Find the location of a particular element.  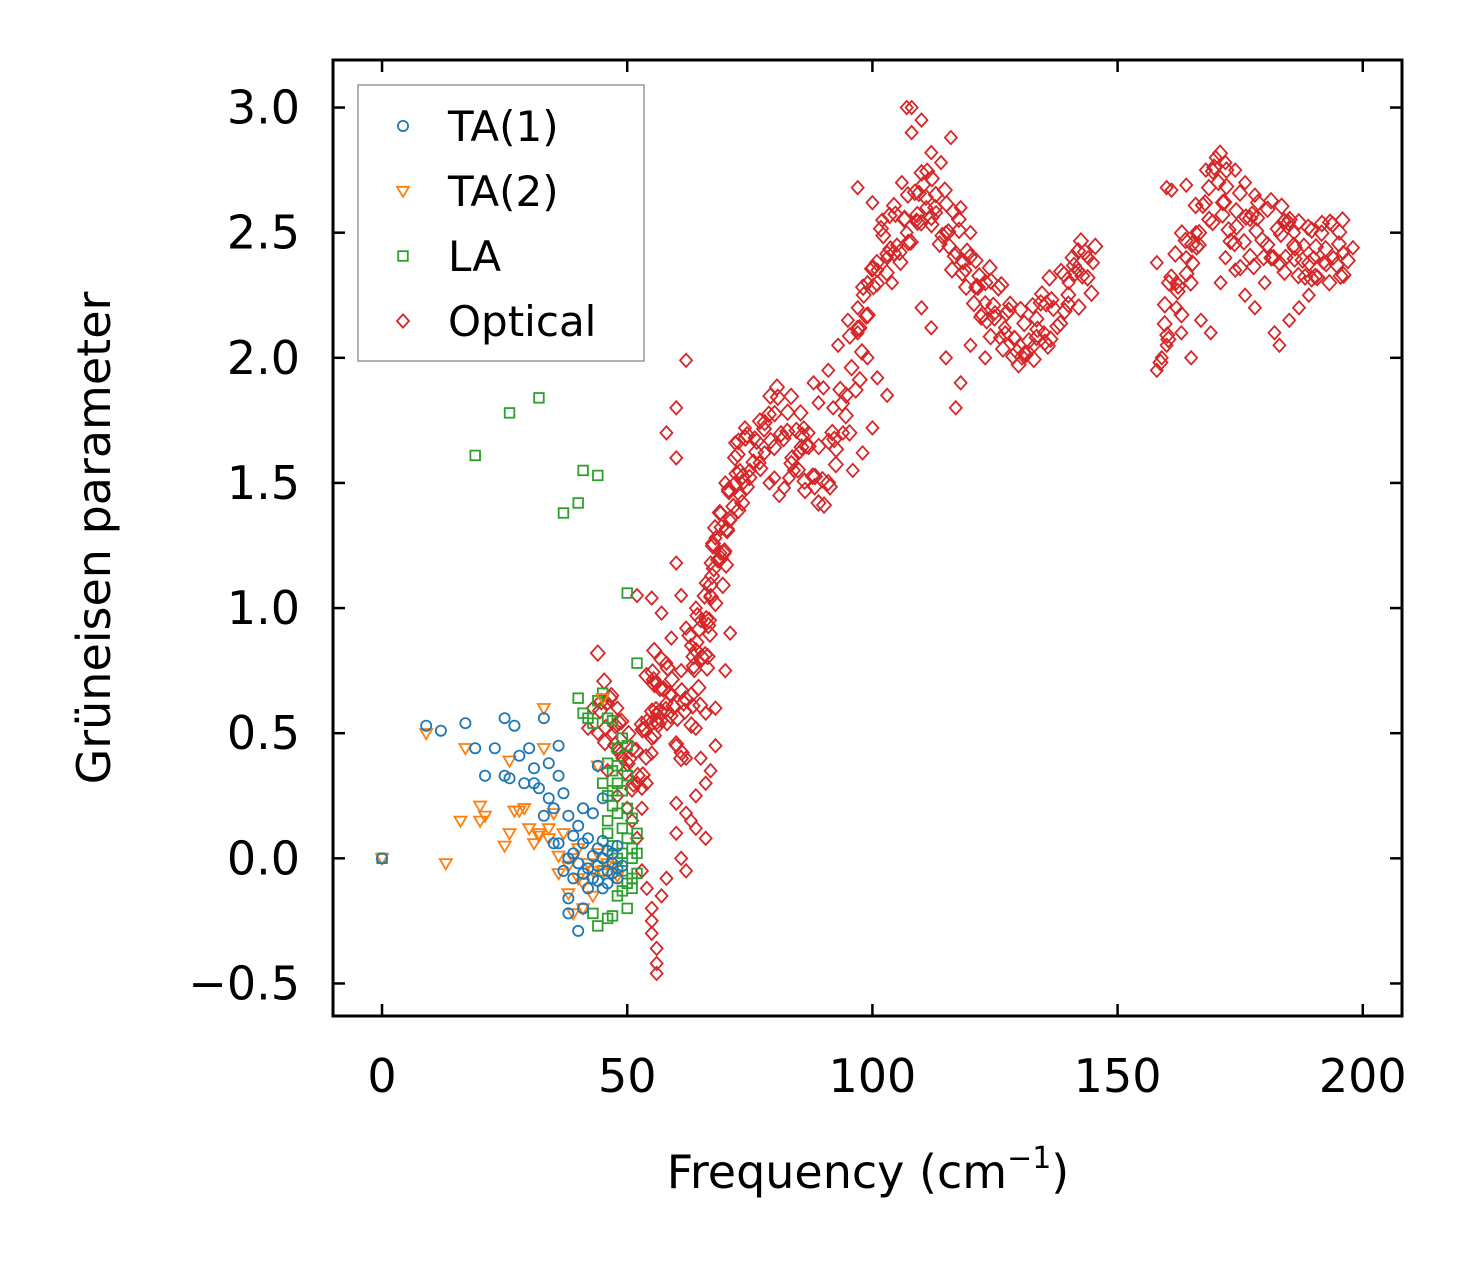

x-axis-label: Frequency (cm−1) is located at coordinates (868, 1170).